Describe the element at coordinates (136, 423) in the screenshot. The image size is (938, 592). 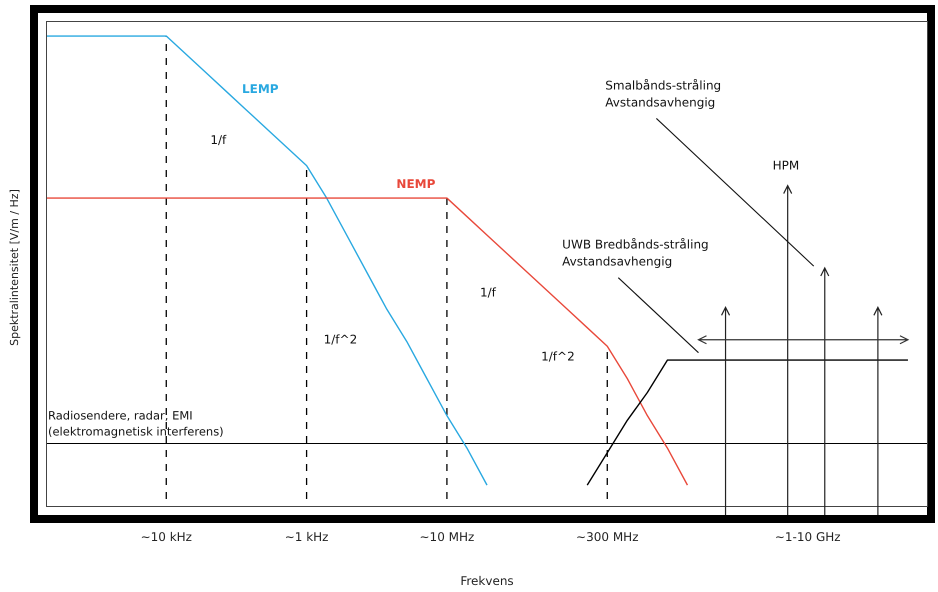
I see `ref-line-label: Radiosendere, radar, EMI (elektromagnetisk interferens)` at that location.